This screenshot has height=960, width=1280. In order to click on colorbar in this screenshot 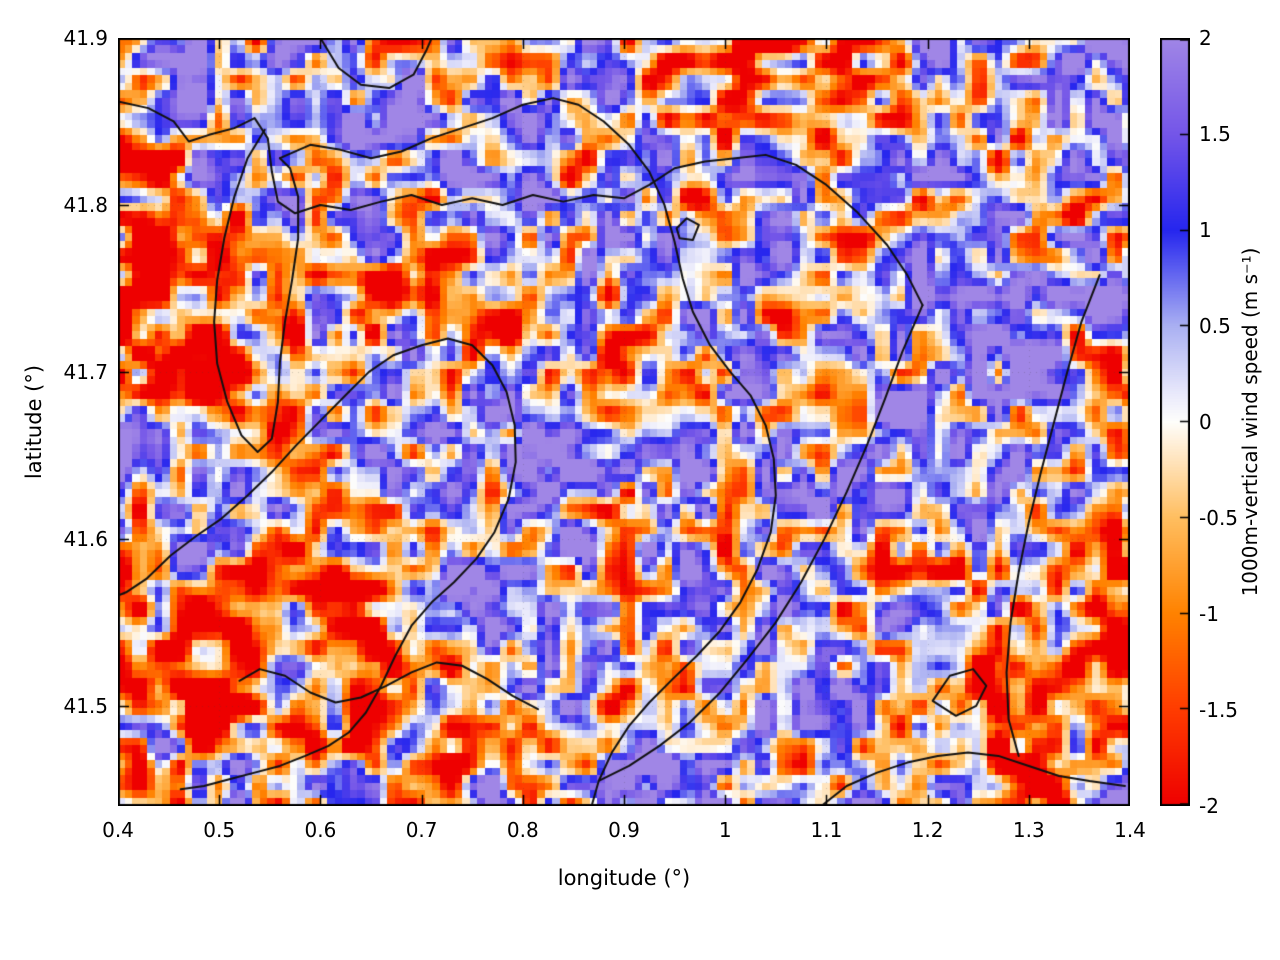, I will do `click(1175, 422)`.